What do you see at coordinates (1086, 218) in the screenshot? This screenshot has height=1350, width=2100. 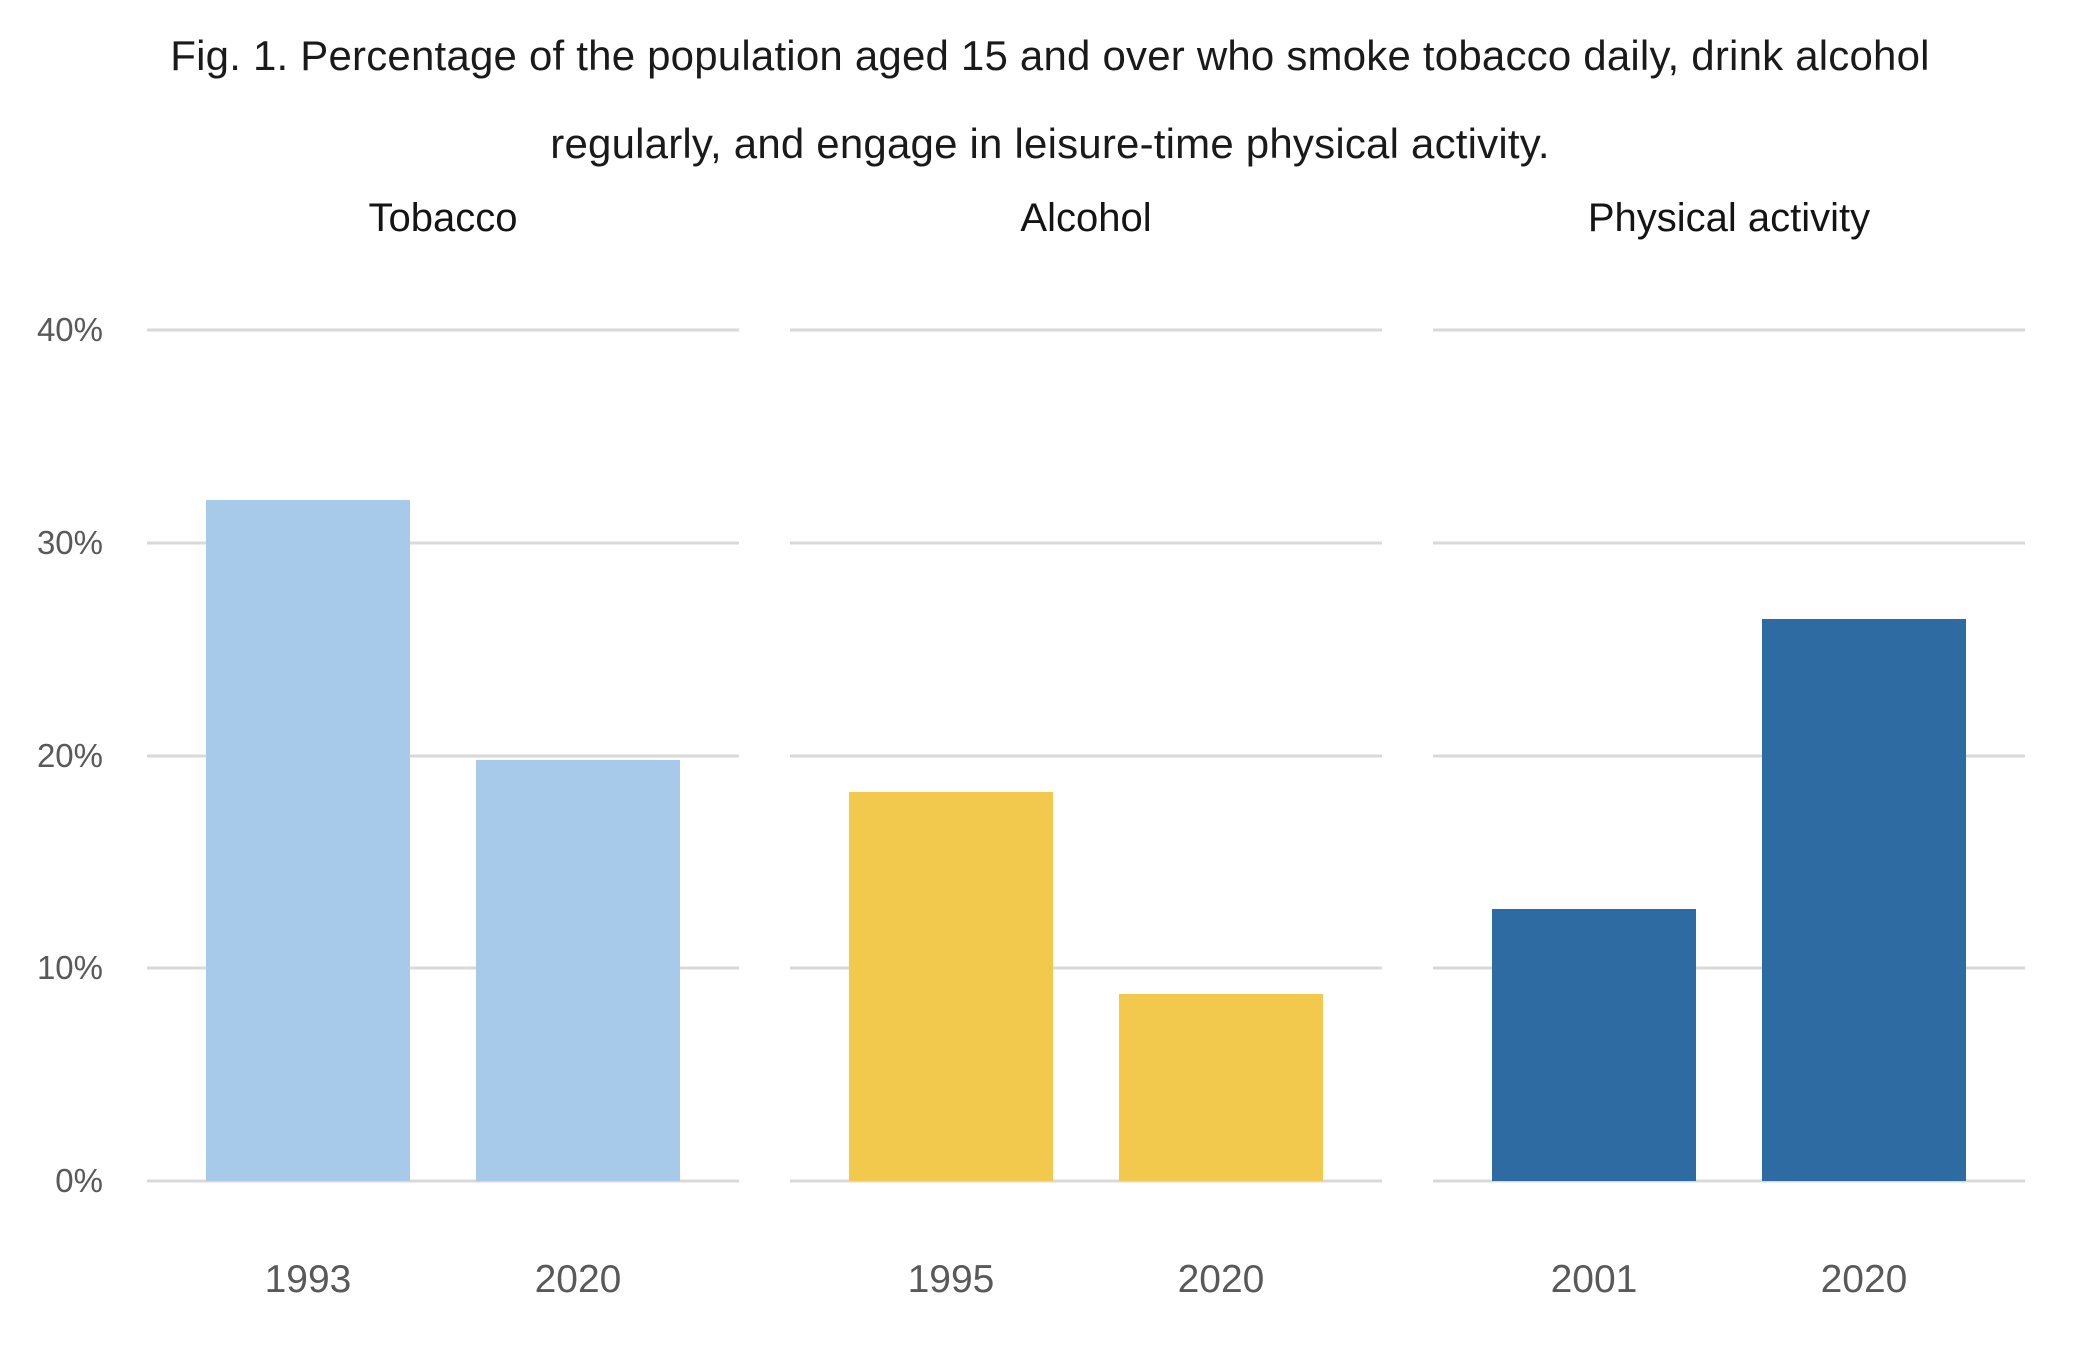 I see `panel-title-alcohol: Alcohol` at bounding box center [1086, 218].